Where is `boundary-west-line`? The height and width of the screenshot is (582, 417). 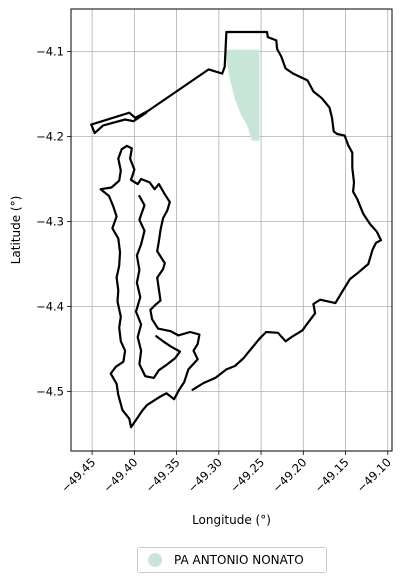 boundary-west-line is located at coordinates (150, 286).